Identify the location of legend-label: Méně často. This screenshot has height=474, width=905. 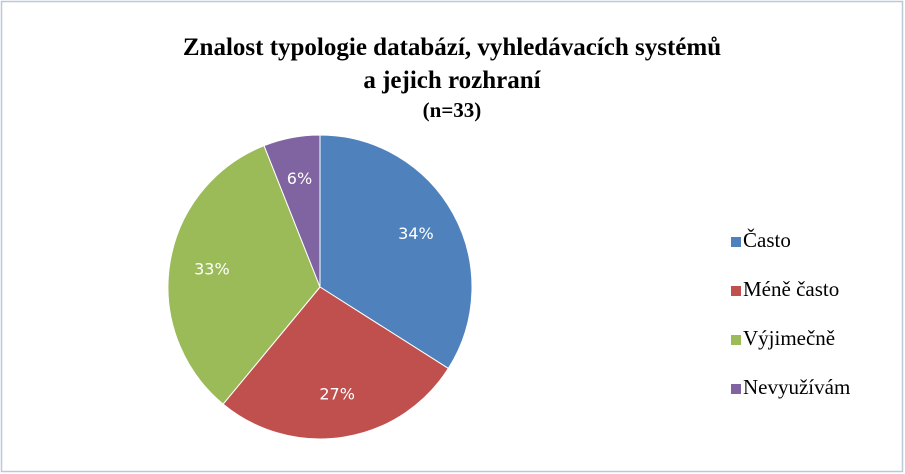
(791, 289).